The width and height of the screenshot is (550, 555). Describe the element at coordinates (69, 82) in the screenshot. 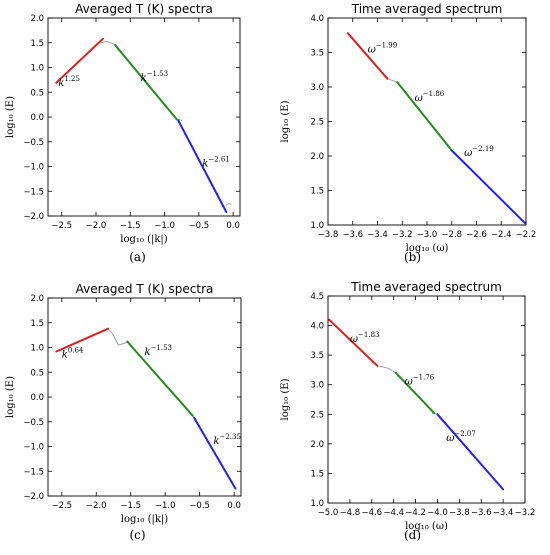

I see `slope-annotation: k1.25` at that location.